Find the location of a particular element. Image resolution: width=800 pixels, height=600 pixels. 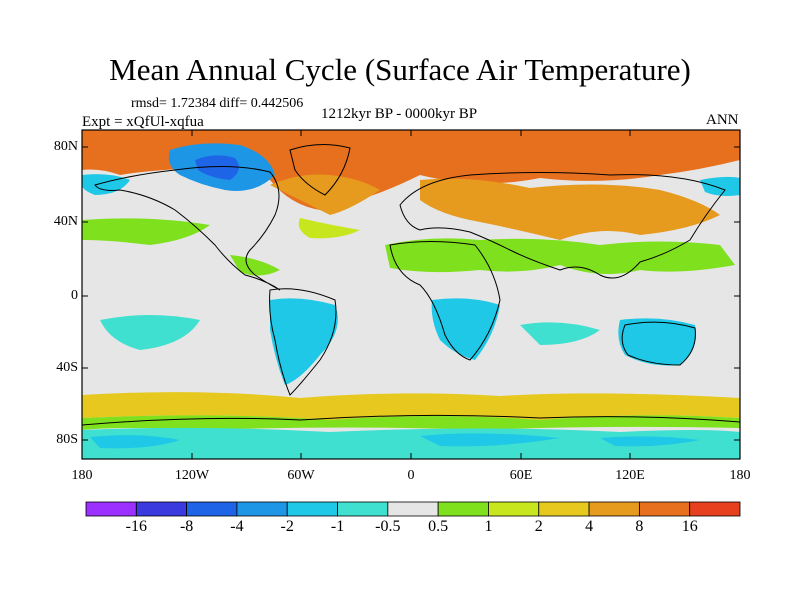

central-america-green is located at coordinates (255, 265).